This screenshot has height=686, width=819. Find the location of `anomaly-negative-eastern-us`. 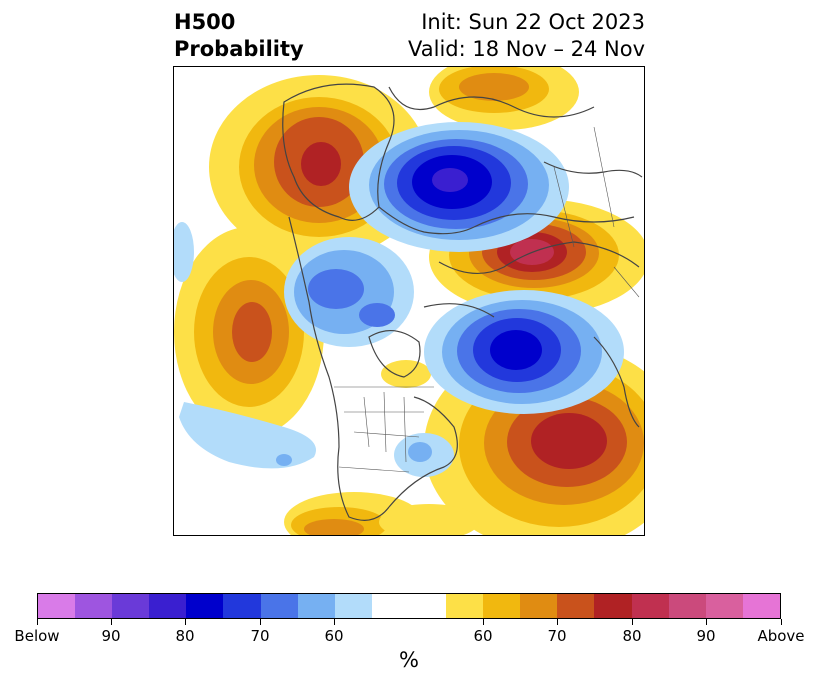

anomaly-negative-eastern-us is located at coordinates (424, 455).